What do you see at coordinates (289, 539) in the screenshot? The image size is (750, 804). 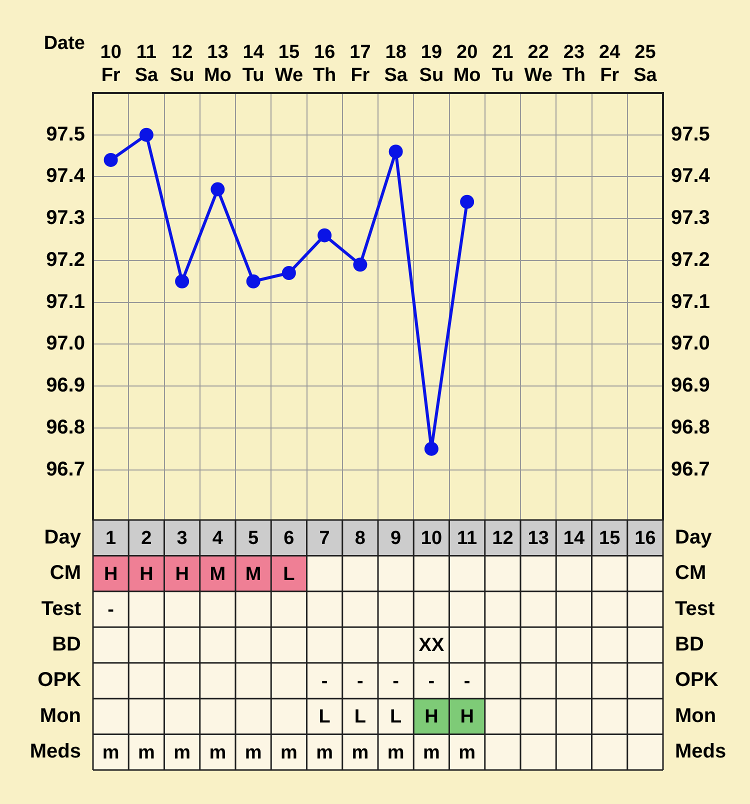 I see `text: 6` at bounding box center [289, 539].